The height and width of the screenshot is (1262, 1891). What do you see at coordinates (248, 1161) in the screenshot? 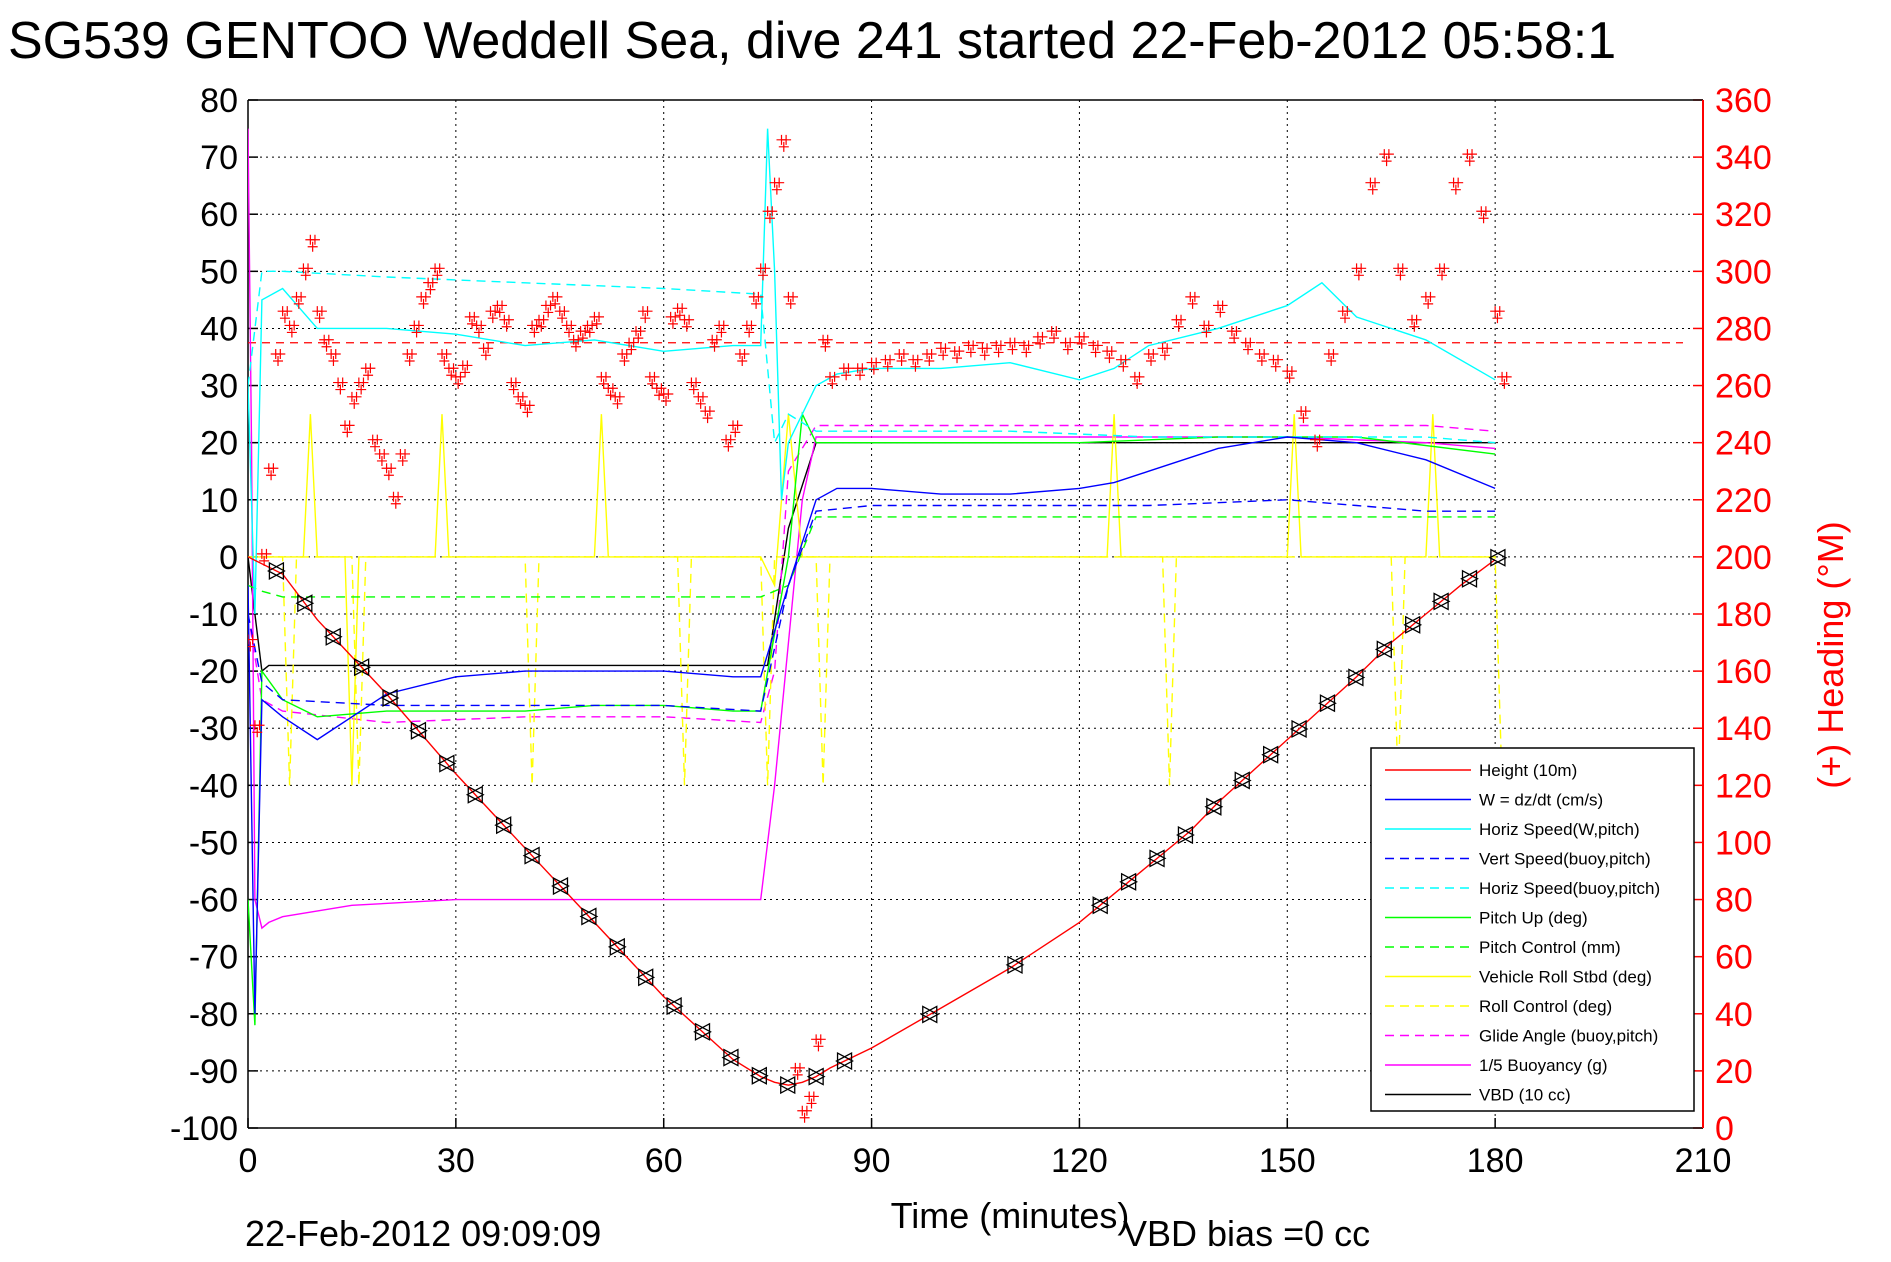
I see `x-tick-label: 0` at bounding box center [248, 1161].